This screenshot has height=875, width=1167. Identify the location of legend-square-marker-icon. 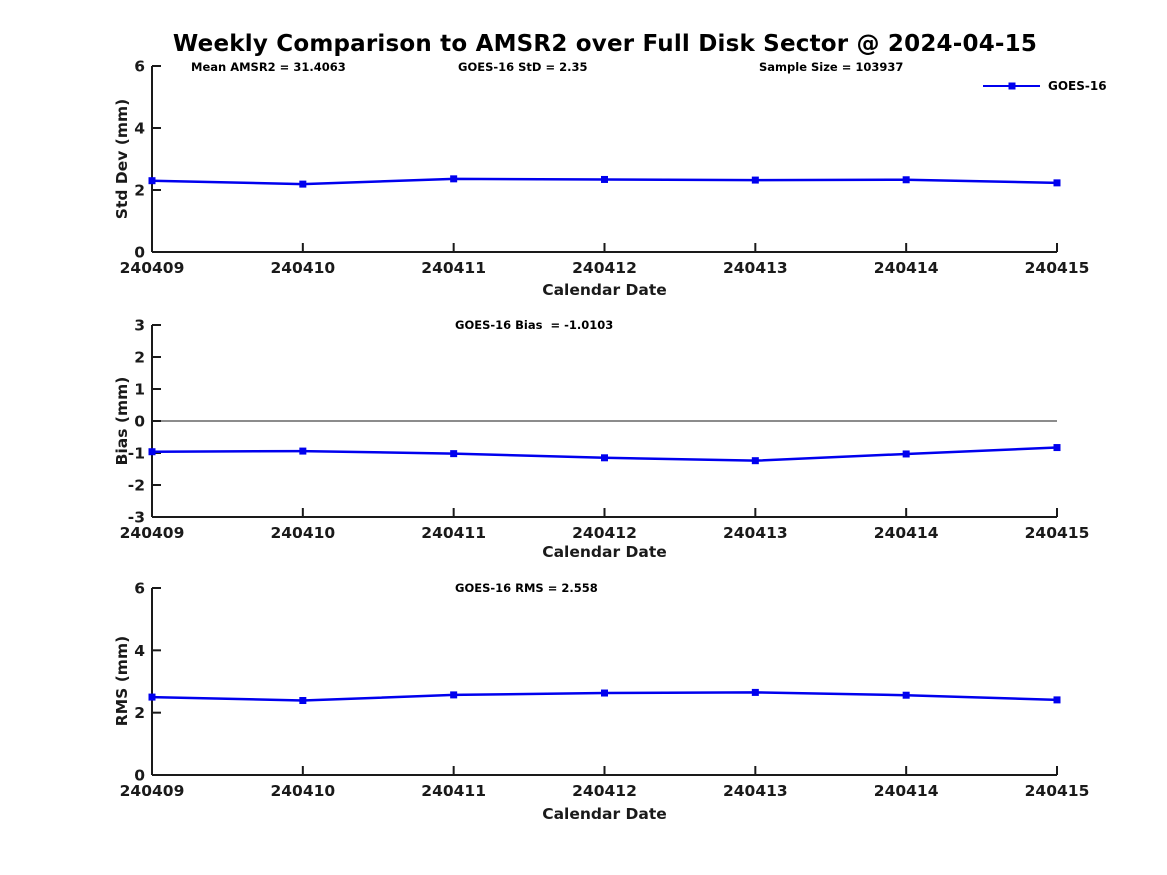
(1011, 86).